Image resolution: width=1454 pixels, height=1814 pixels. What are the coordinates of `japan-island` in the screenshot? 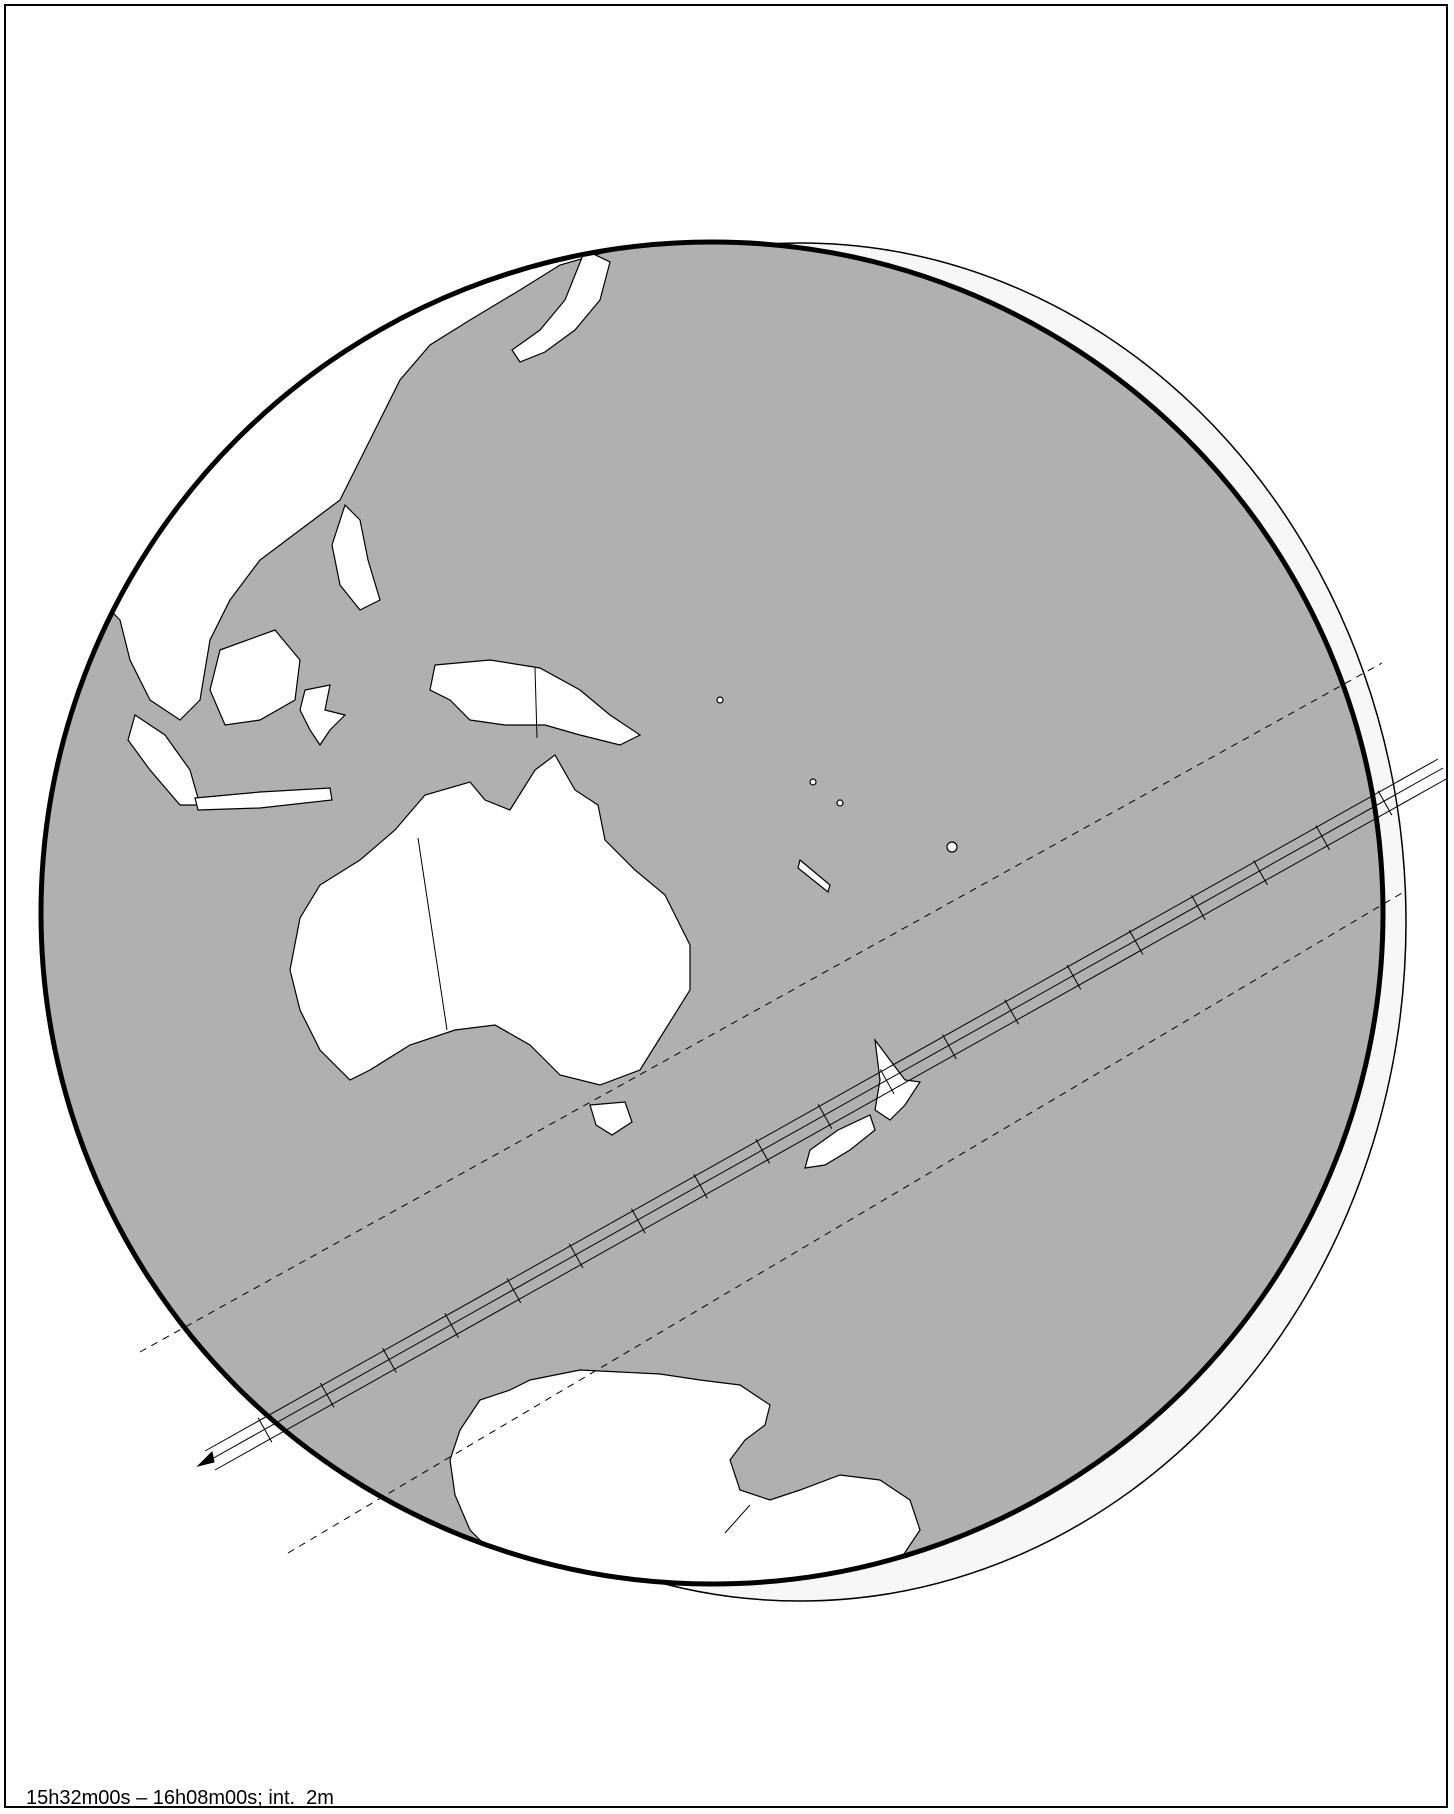 It's located at (561, 306).